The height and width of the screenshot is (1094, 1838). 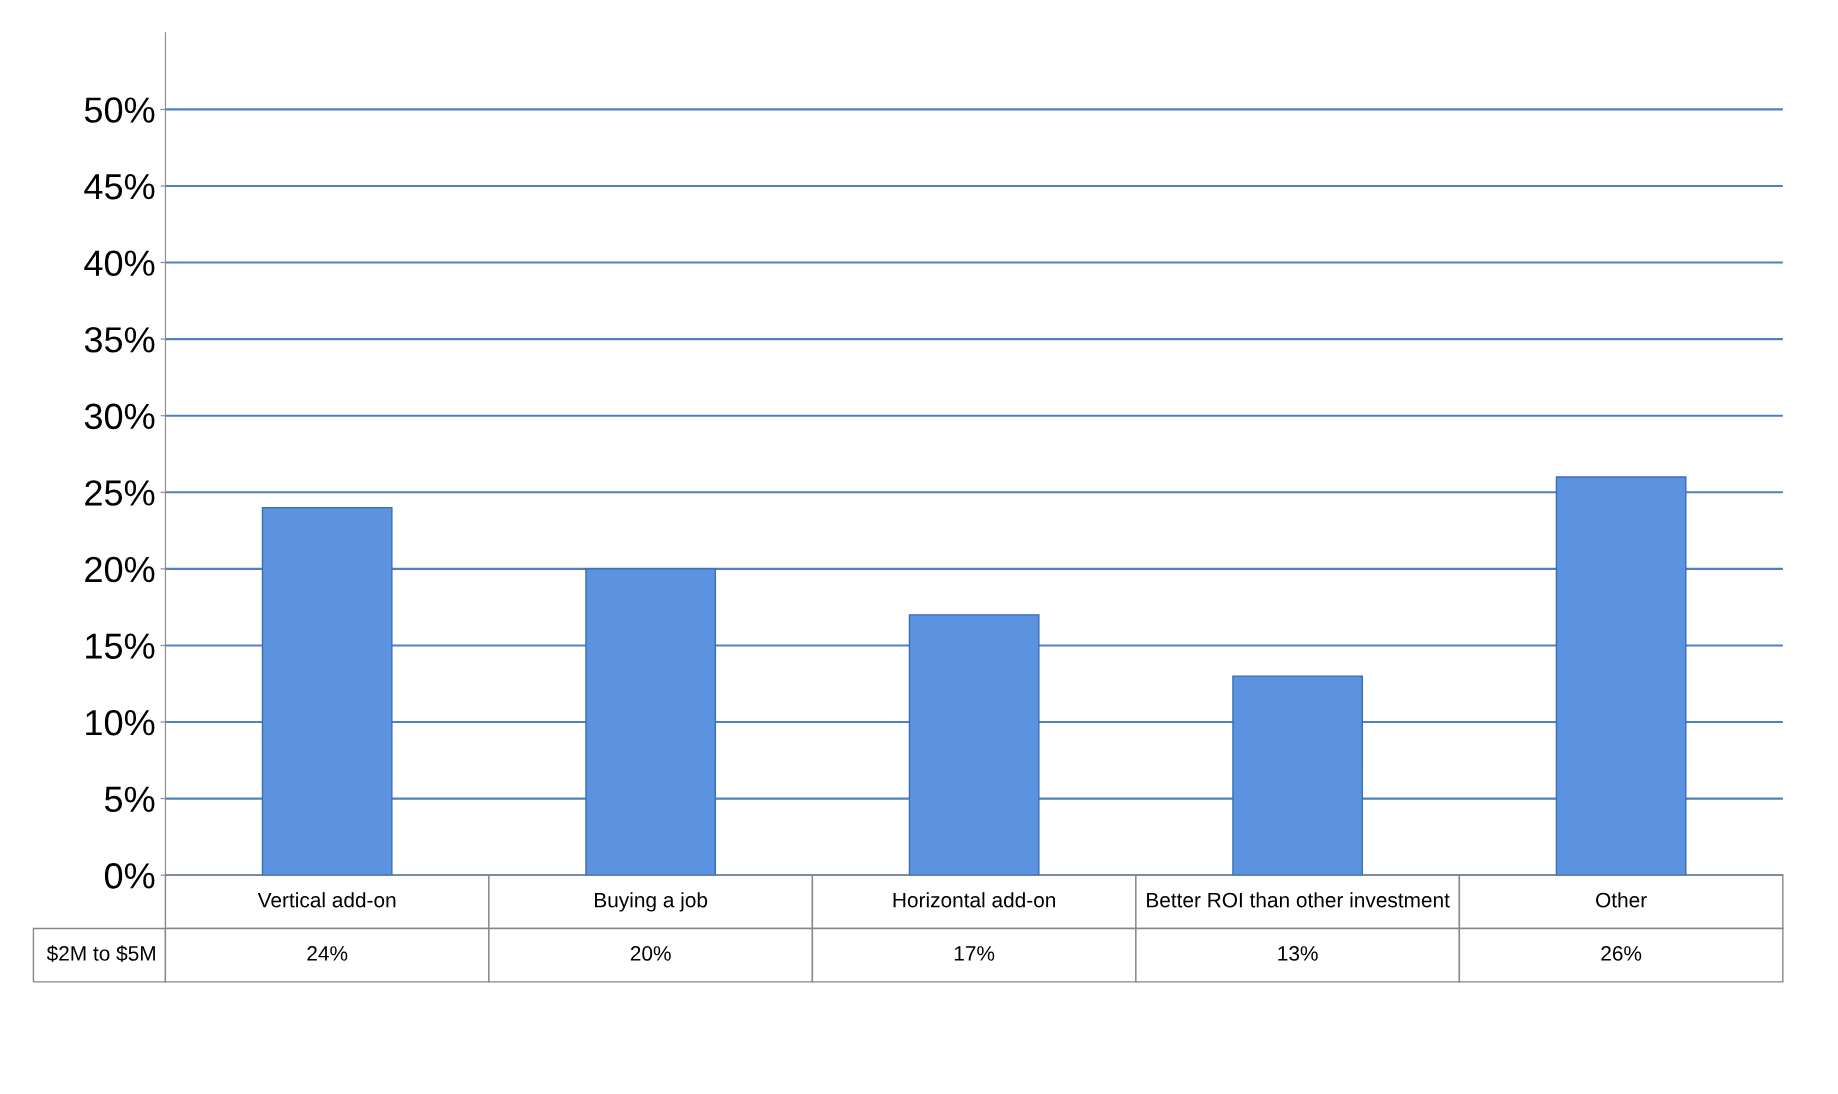 I want to click on x-tick-label: Buying a job, so click(x=651, y=902).